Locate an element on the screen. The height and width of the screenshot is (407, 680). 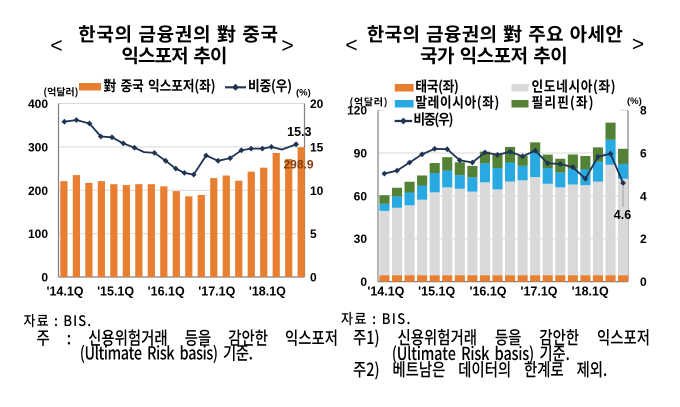
svg-text: 200 is located at coordinates (38, 191).